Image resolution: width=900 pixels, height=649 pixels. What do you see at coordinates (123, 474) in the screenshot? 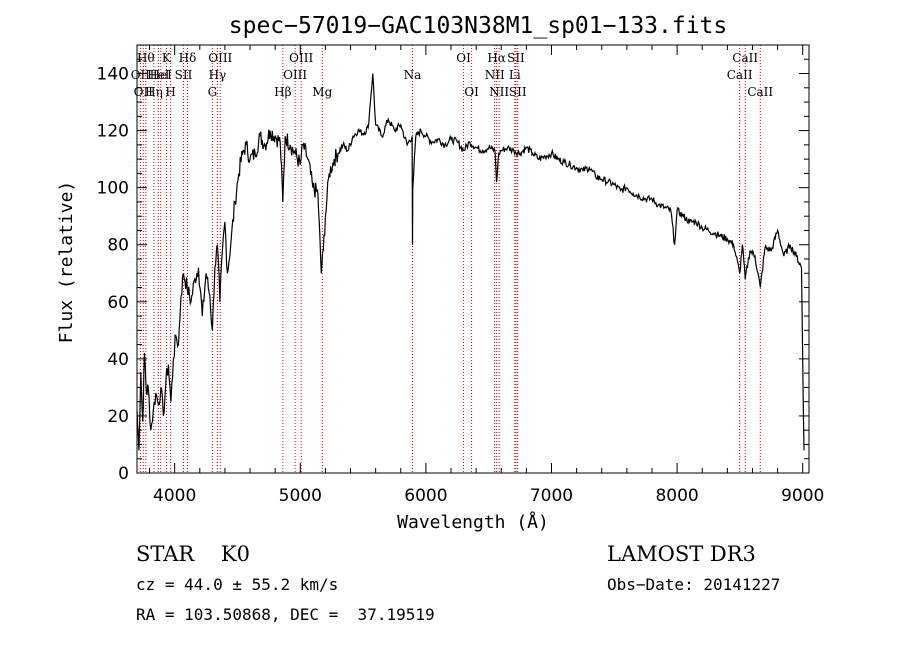
I see `y-tick-label: 0` at bounding box center [123, 474].